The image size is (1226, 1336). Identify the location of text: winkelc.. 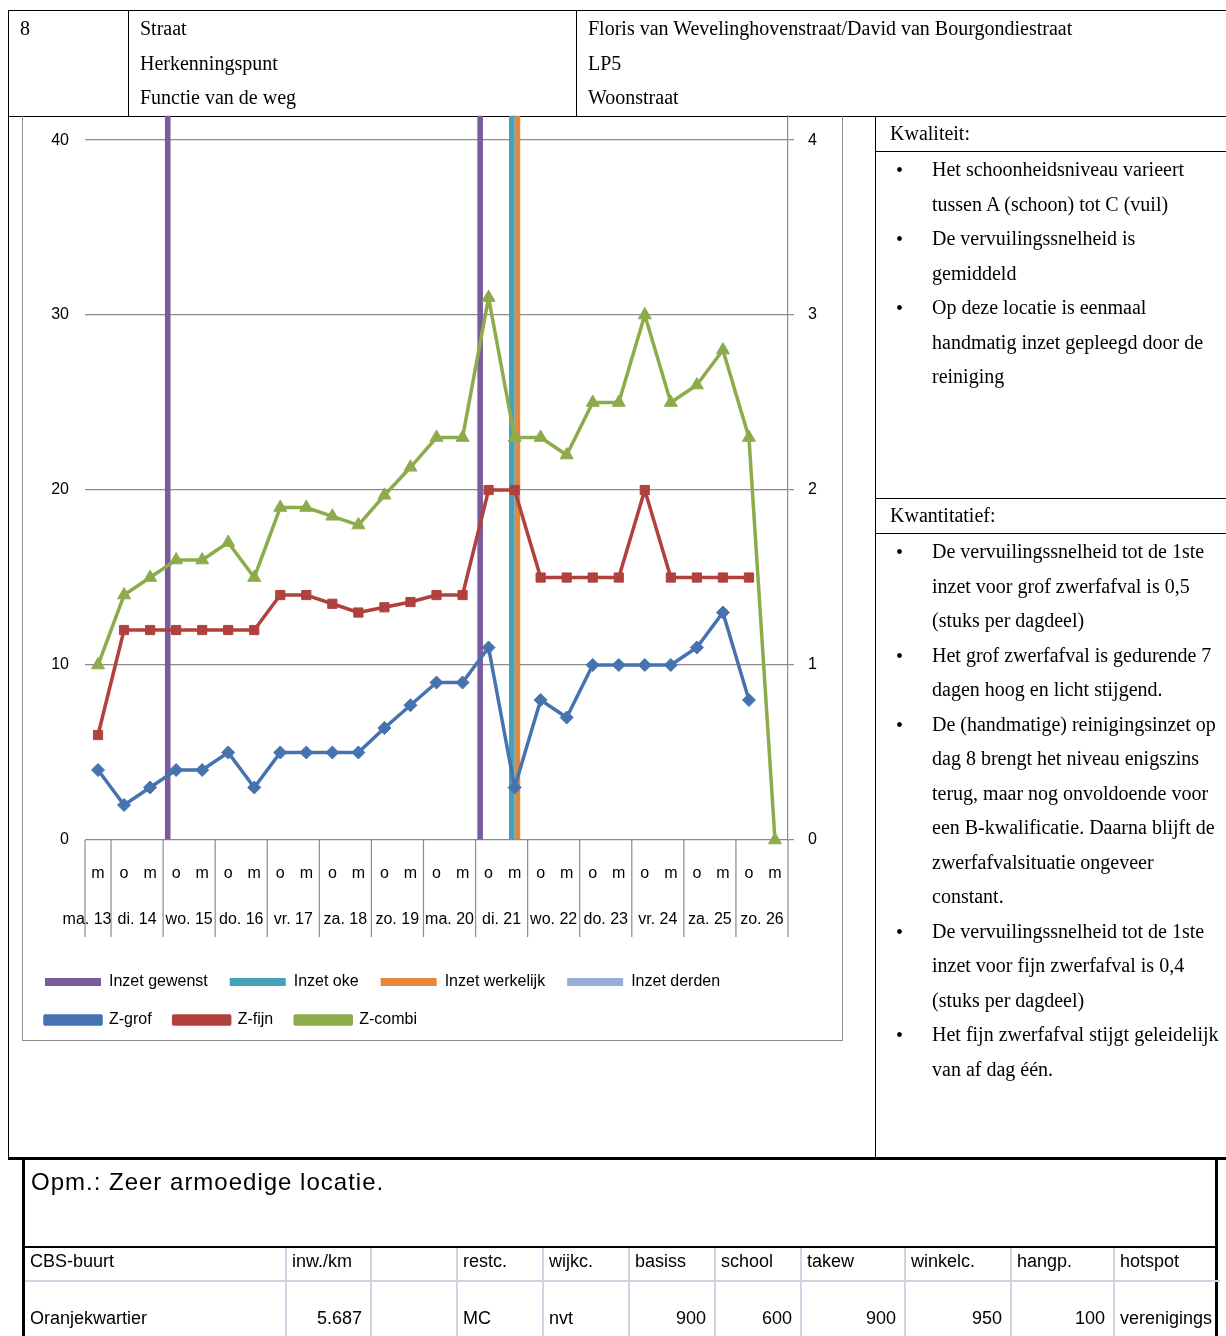
(943, 1261).